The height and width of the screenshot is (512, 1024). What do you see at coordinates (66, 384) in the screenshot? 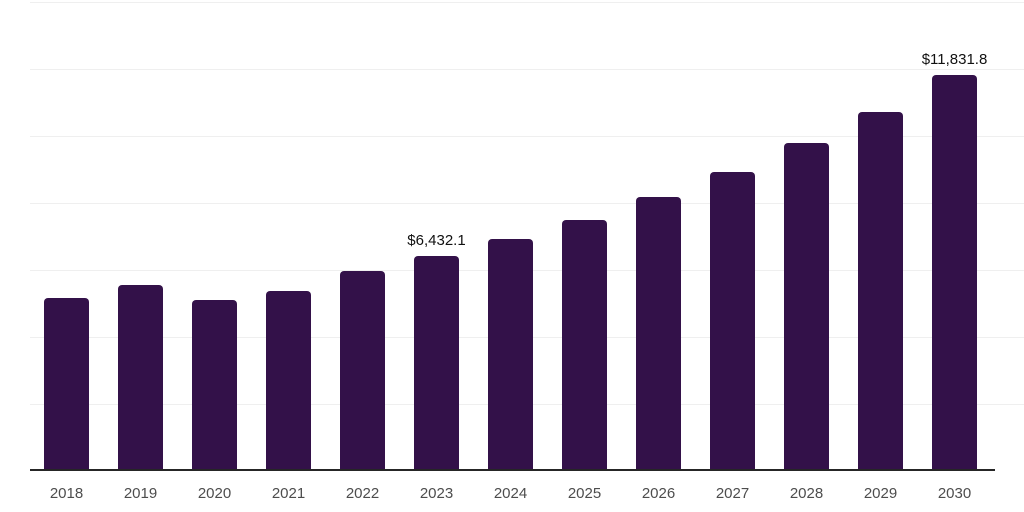
I see `bar-2018` at bounding box center [66, 384].